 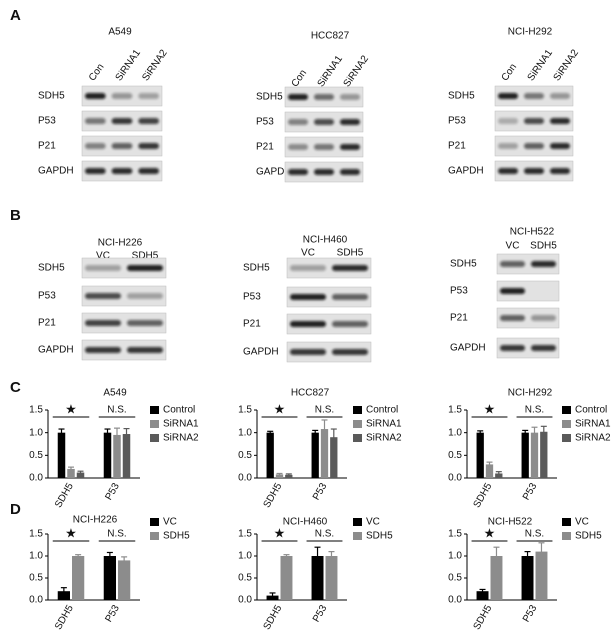 I want to click on lane-label: SiRNA2, so click(x=357, y=71).